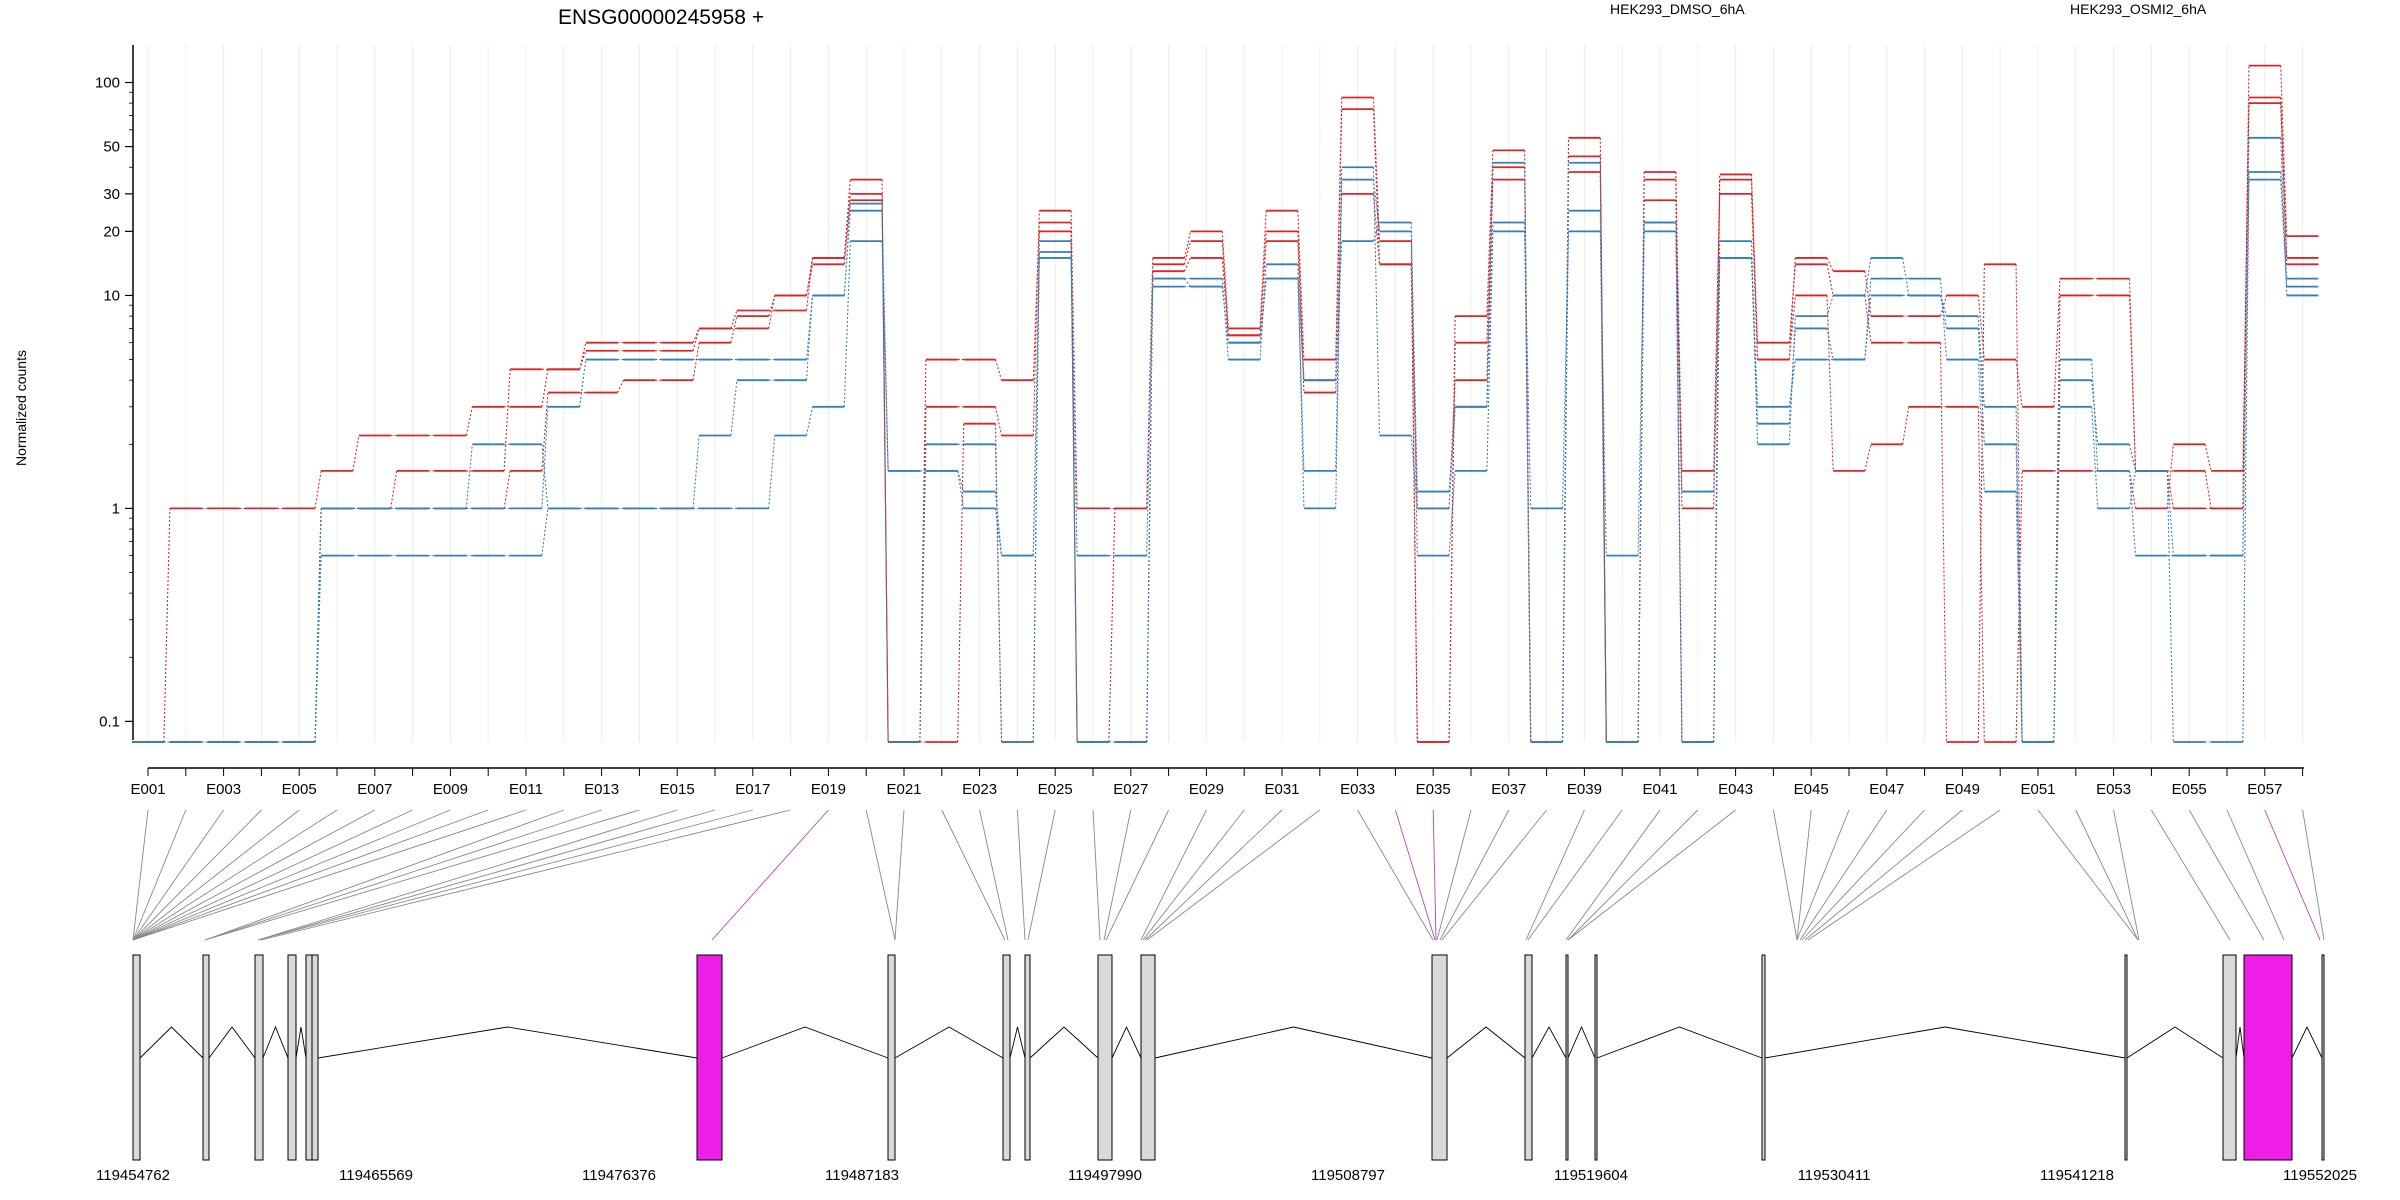  I want to click on genomic-tick-label: 119465569, so click(376, 1175).